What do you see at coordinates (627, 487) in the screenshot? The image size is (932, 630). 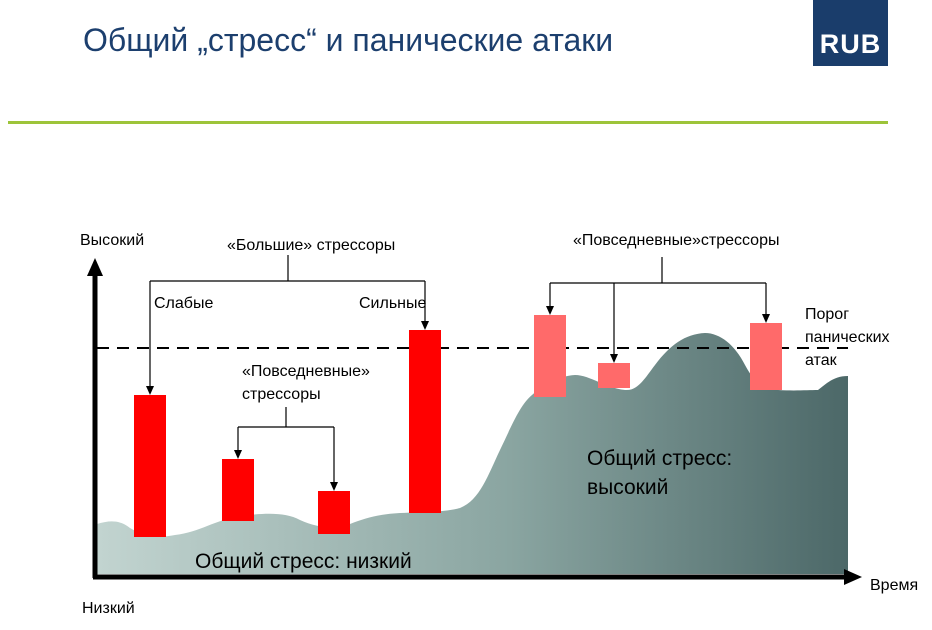 I see `stress-high-label-line2: высокий` at bounding box center [627, 487].